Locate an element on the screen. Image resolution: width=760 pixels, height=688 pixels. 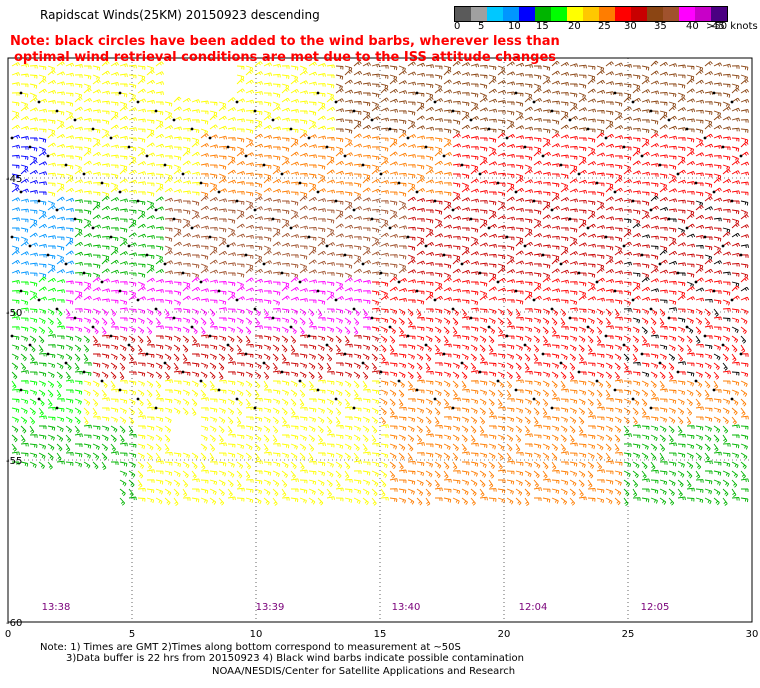
legend-label: 35 is located at coordinates (660, 26).